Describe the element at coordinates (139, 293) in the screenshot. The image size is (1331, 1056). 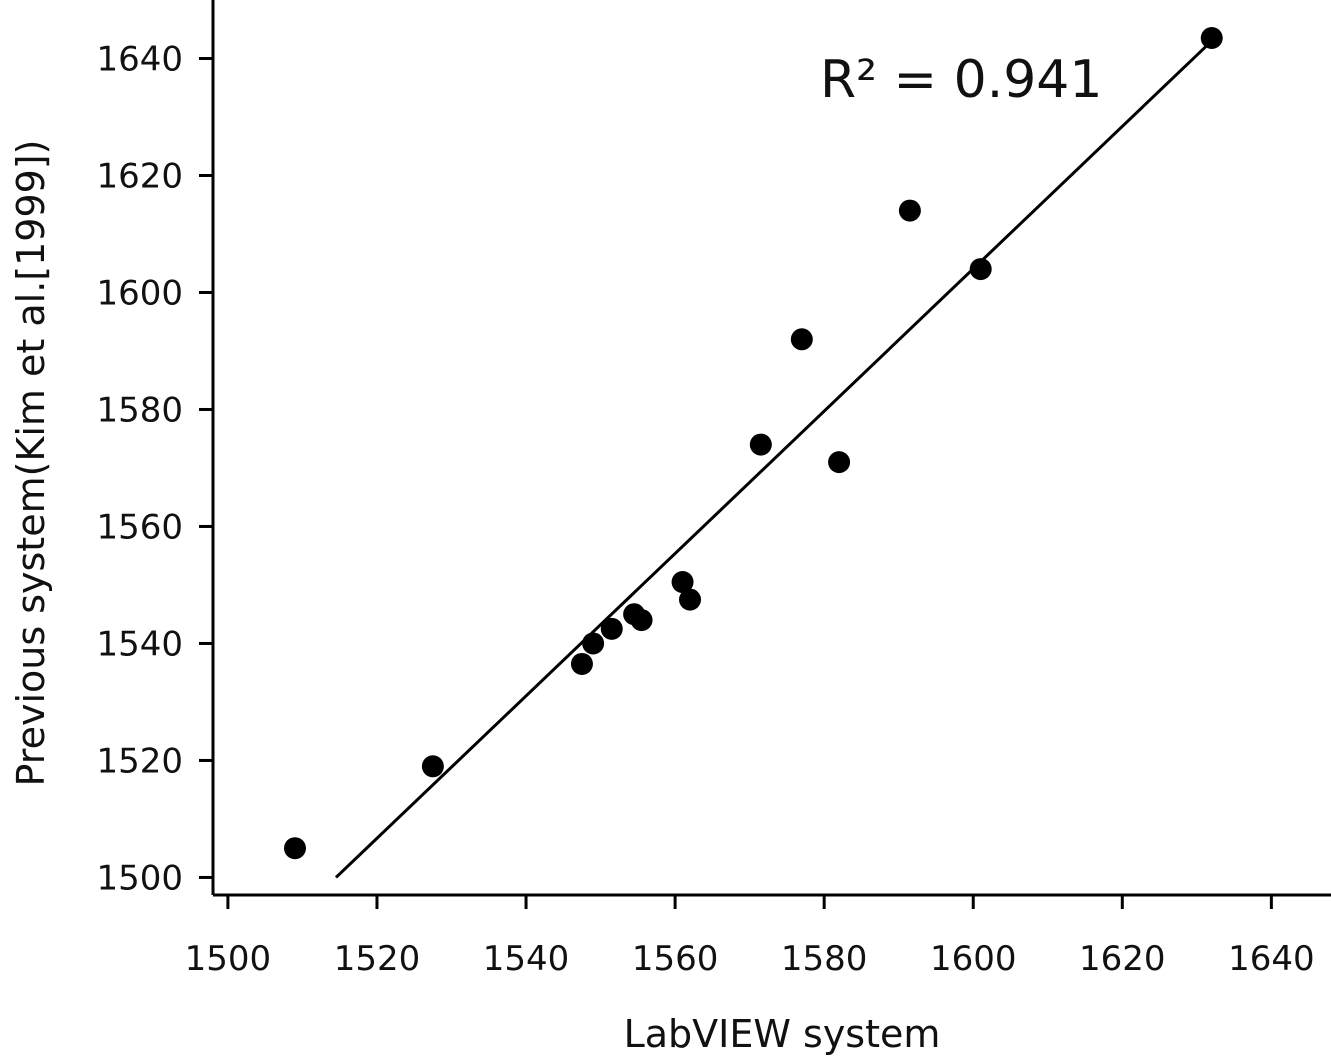
I see `y-tick-label: 1600` at that location.